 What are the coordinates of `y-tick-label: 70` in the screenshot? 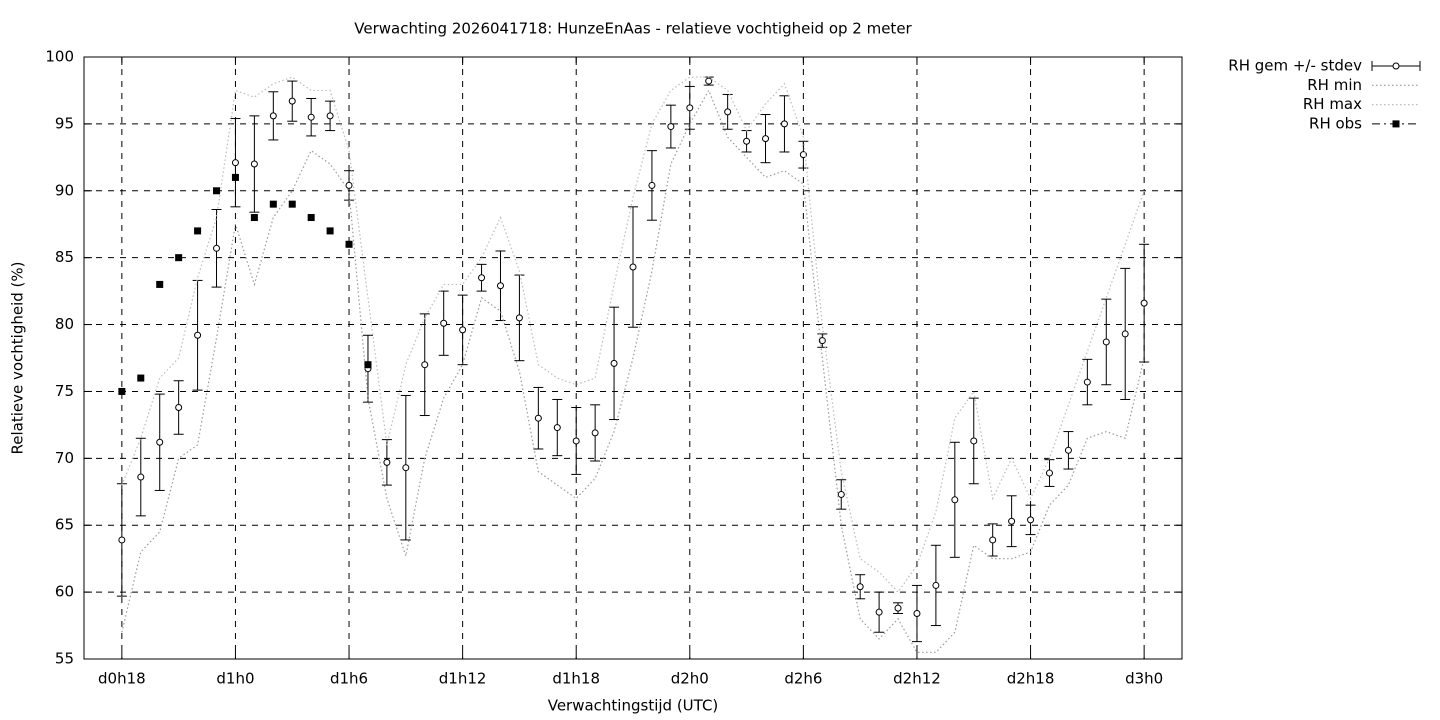 It's located at (64, 458).